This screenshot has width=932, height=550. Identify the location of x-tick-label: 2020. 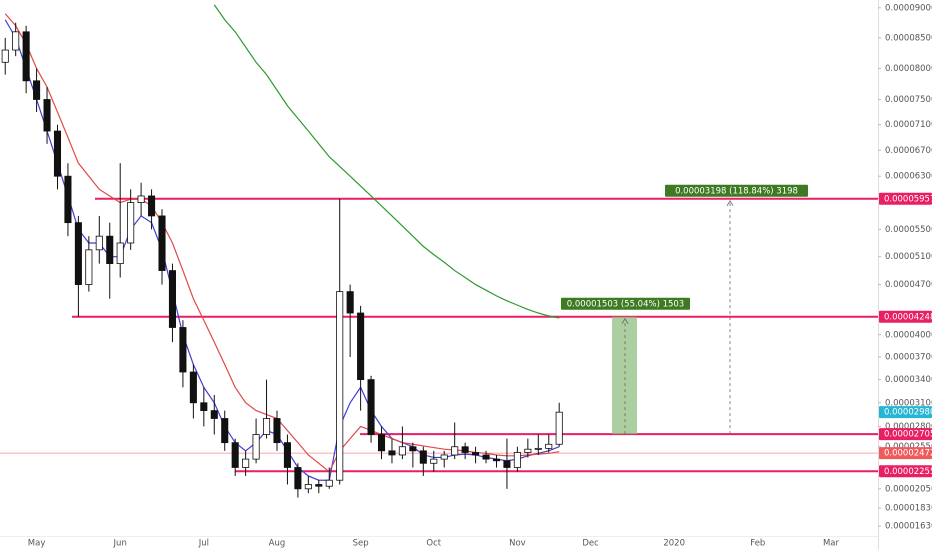
(674, 544).